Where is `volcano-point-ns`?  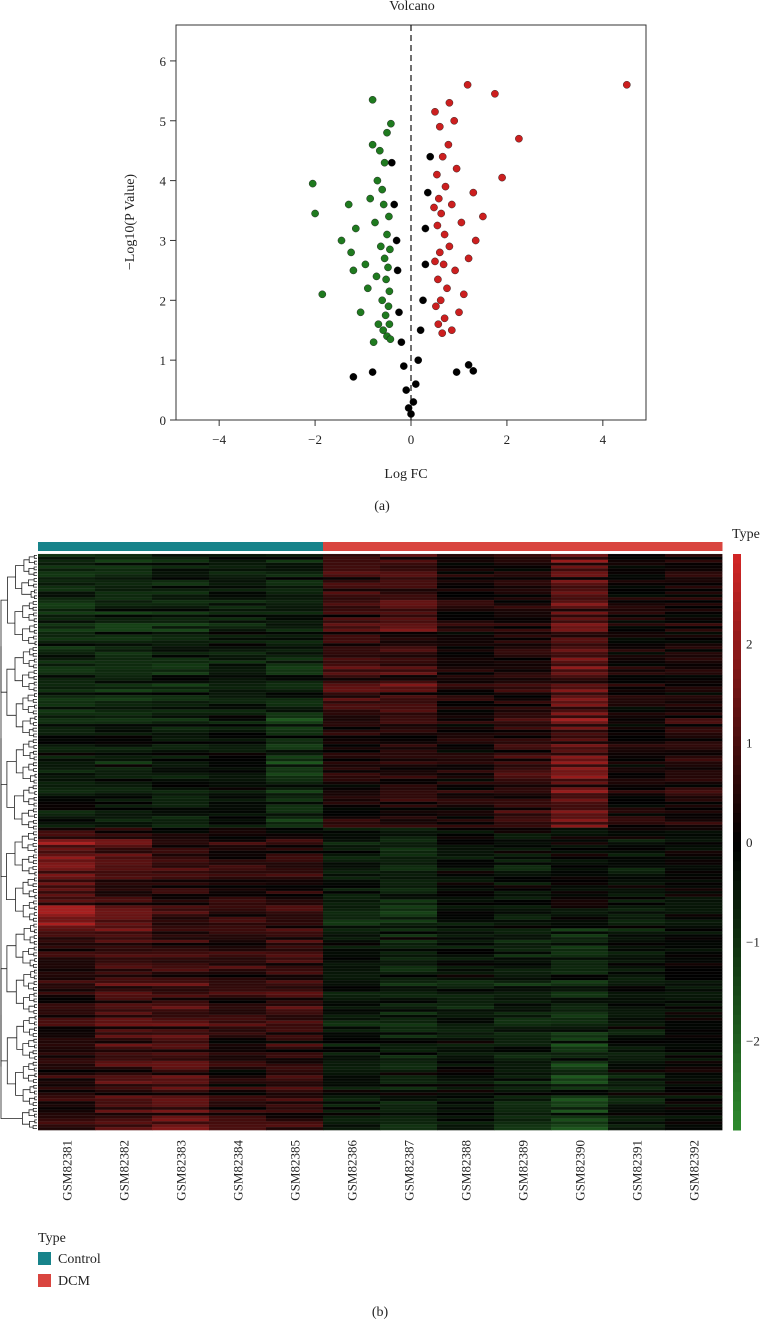 volcano-point-ns is located at coordinates (399, 312).